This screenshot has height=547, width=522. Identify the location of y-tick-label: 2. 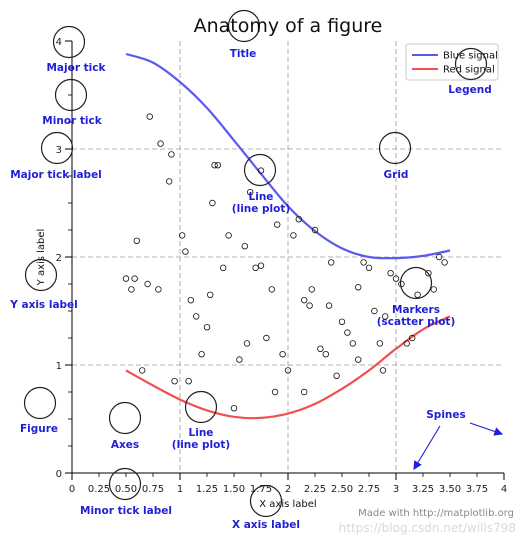
(59, 258).